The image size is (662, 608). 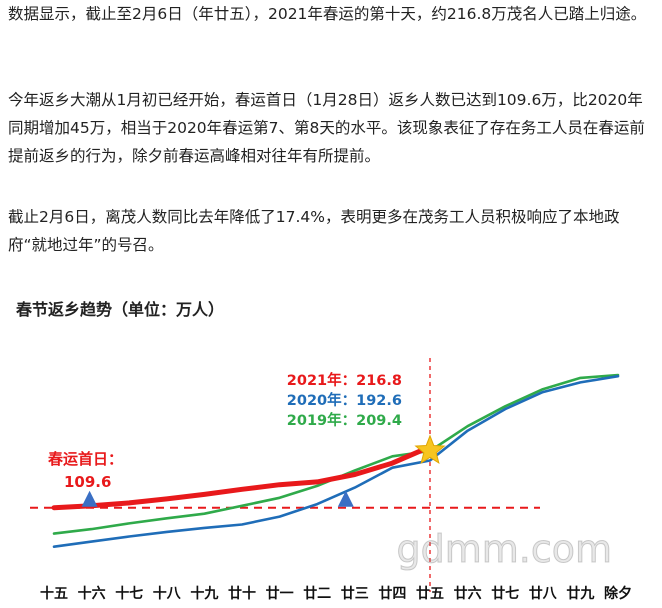 I want to click on x-tick-label: 十六, so click(x=92, y=593).